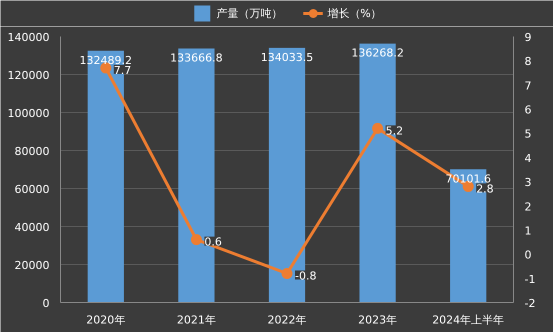 This screenshot has width=553, height=332. What do you see at coordinates (528, 231) in the screenshot?
I see `y2-tick-label: 1` at bounding box center [528, 231].